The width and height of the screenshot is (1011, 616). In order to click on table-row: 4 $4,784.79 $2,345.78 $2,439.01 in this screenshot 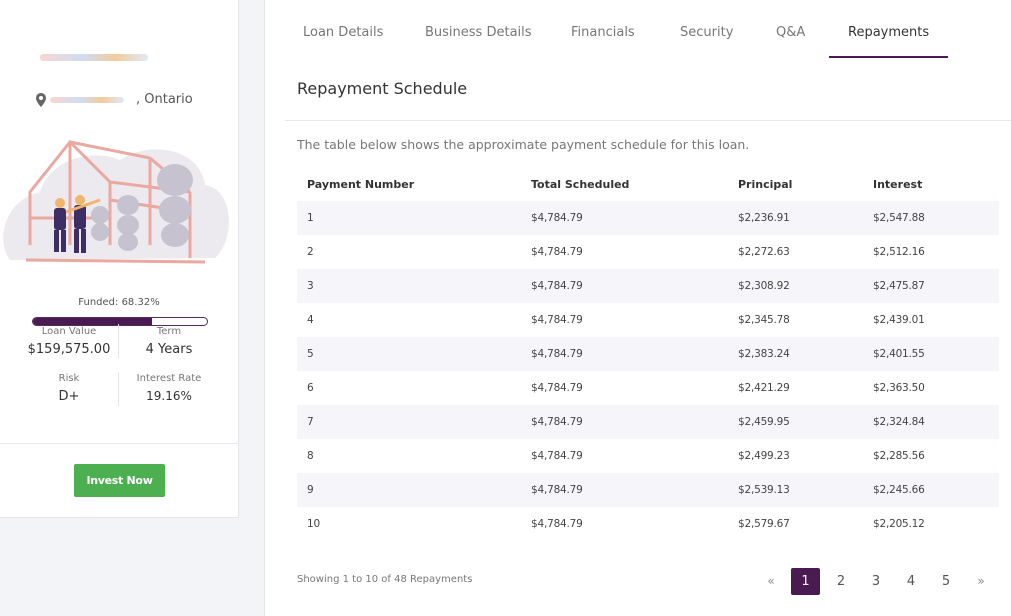, I will do `click(648, 320)`.